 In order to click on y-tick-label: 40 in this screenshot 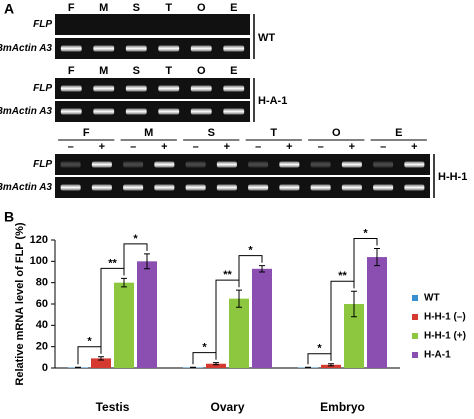, I will do `click(42, 325)`.